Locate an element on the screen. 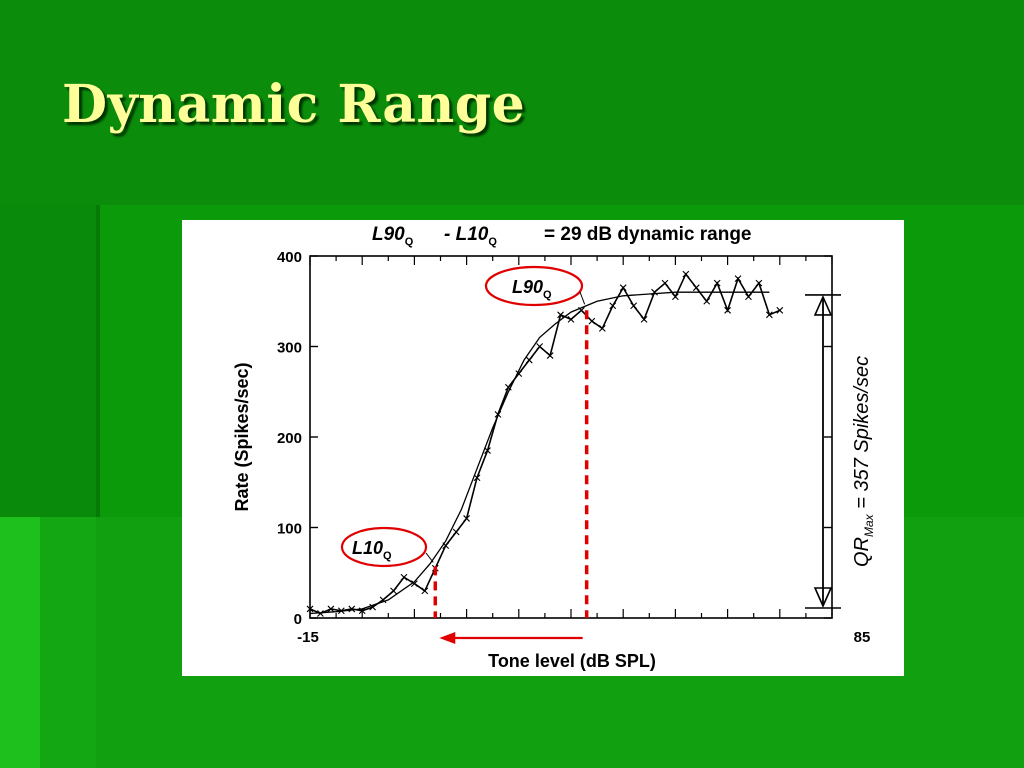 This screenshot has height=768, width=1024. y-tick-label: 400 is located at coordinates (289, 257).